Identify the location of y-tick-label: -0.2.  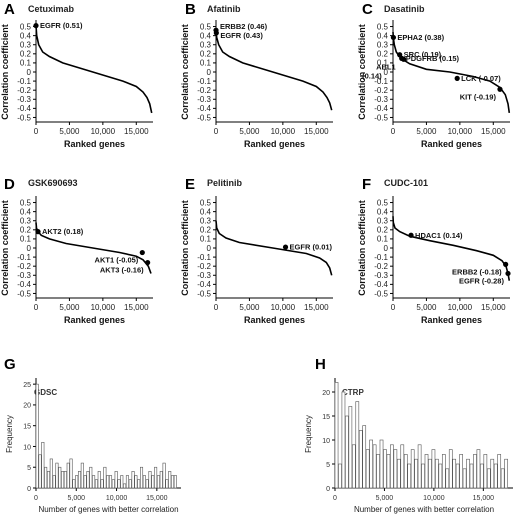
(381, 266).